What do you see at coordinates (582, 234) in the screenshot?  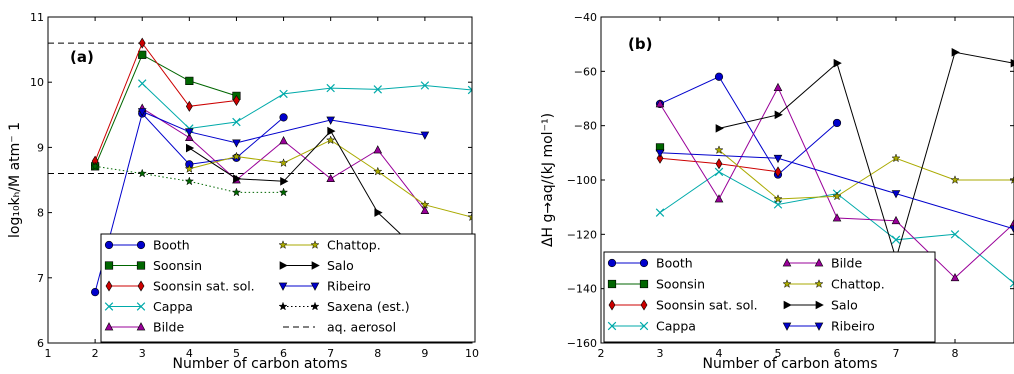 I see `y-tick-label: −120` at bounding box center [582, 234].